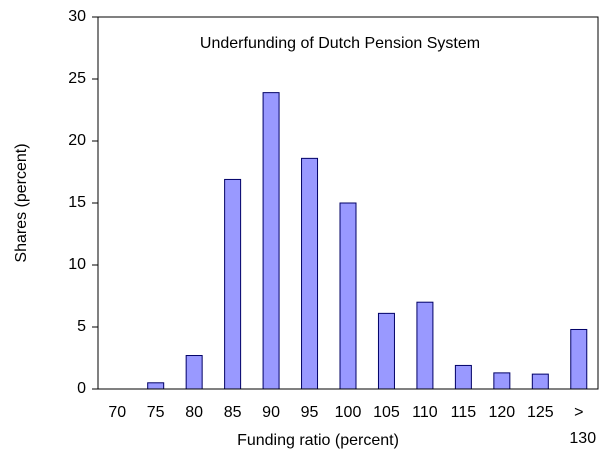 The width and height of the screenshot is (604, 457). What do you see at coordinates (271, 412) in the screenshot?
I see `x-tick-label: 90` at bounding box center [271, 412].